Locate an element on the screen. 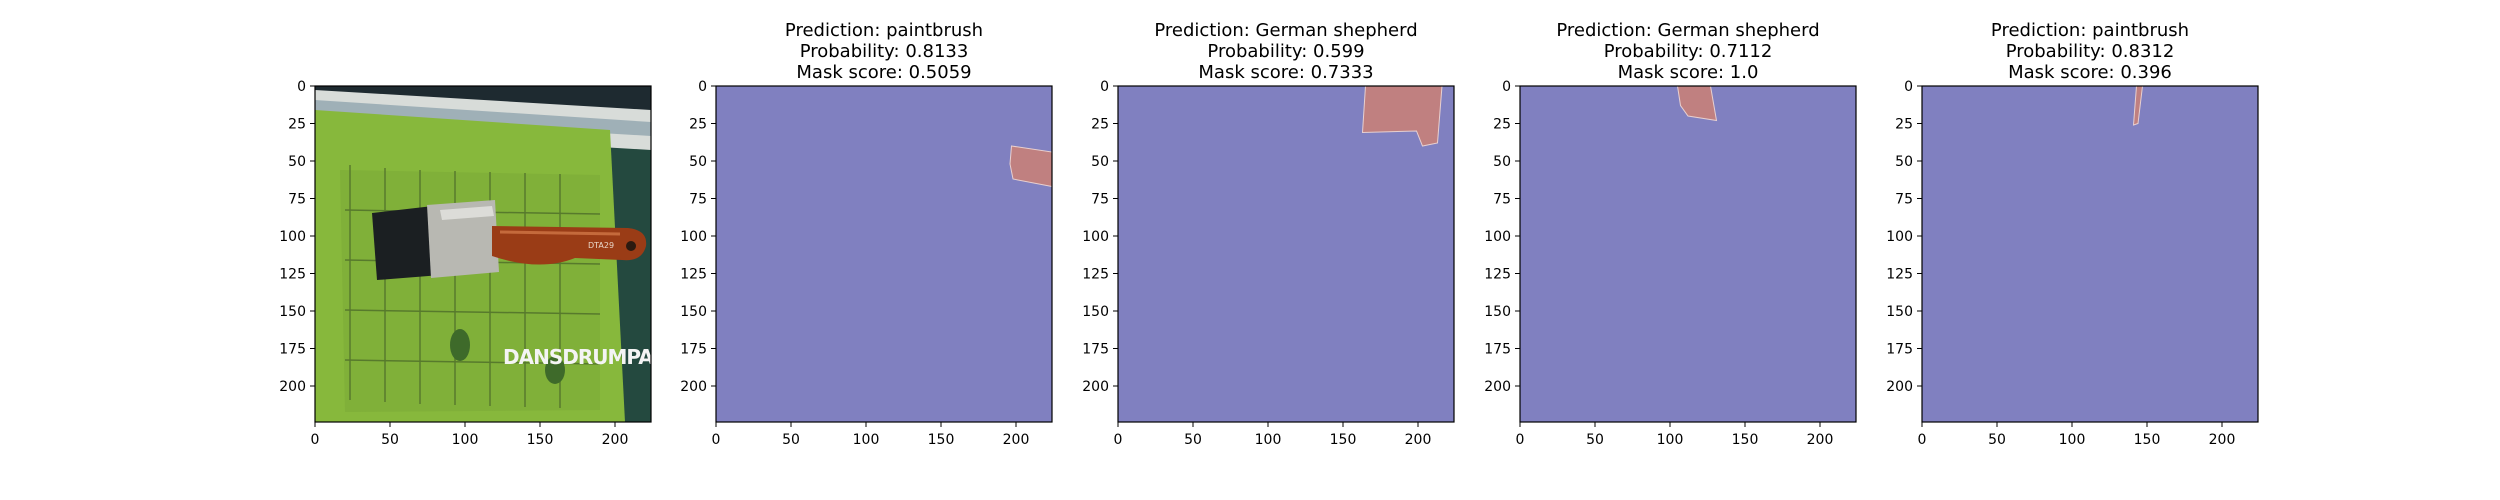 Image resolution: width=2500 pixels, height=500 pixels. panel-title-line: Mask score: 0.396 is located at coordinates (2090, 72).